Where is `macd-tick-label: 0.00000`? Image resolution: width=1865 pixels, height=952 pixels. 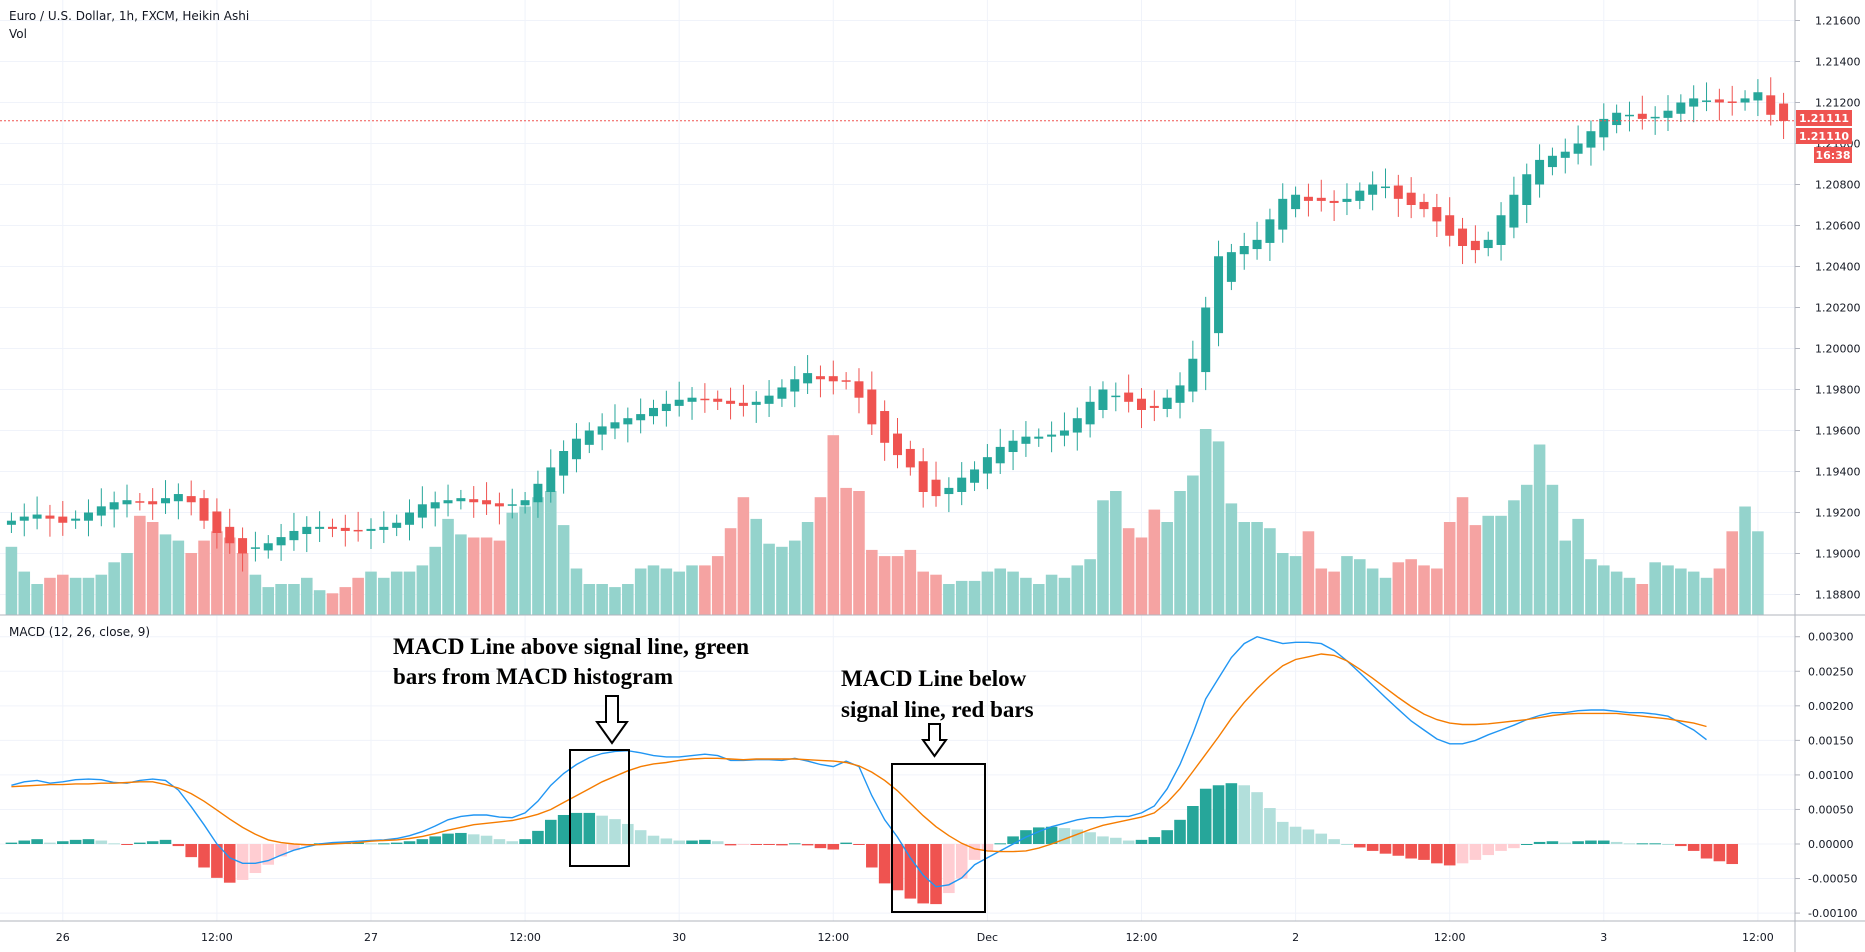
macd-tick-label: 0.00000 is located at coordinates (1831, 844).